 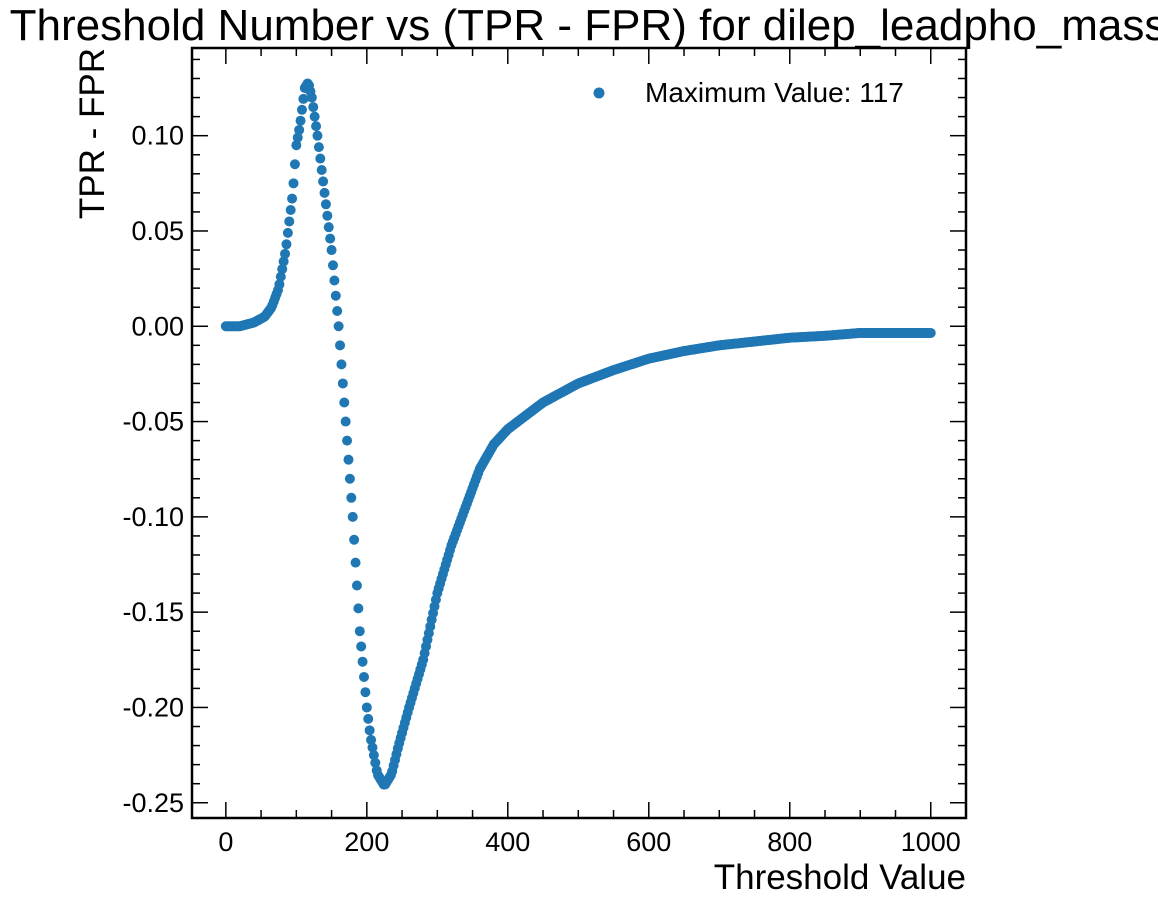 I want to click on x-tick-label: 800, so click(x=789, y=842).